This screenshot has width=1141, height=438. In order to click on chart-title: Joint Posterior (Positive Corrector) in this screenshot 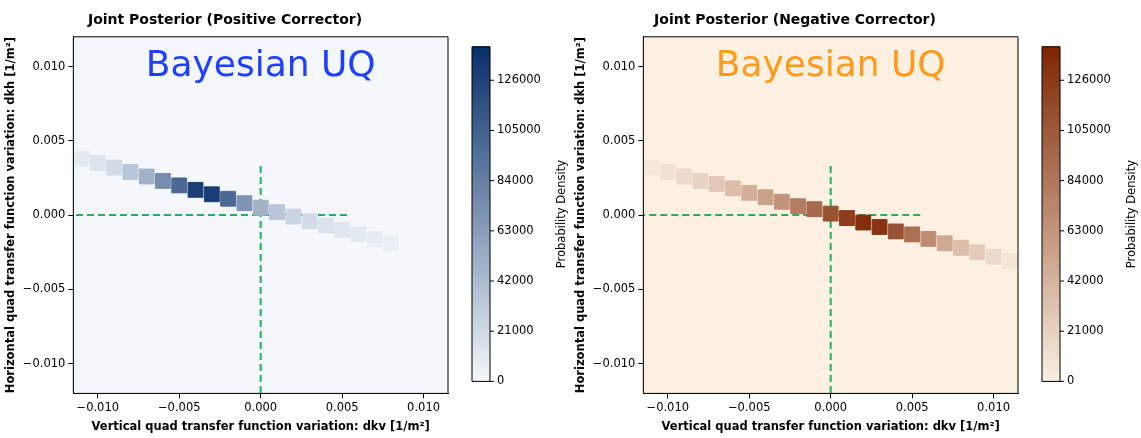, I will do `click(224, 19)`.